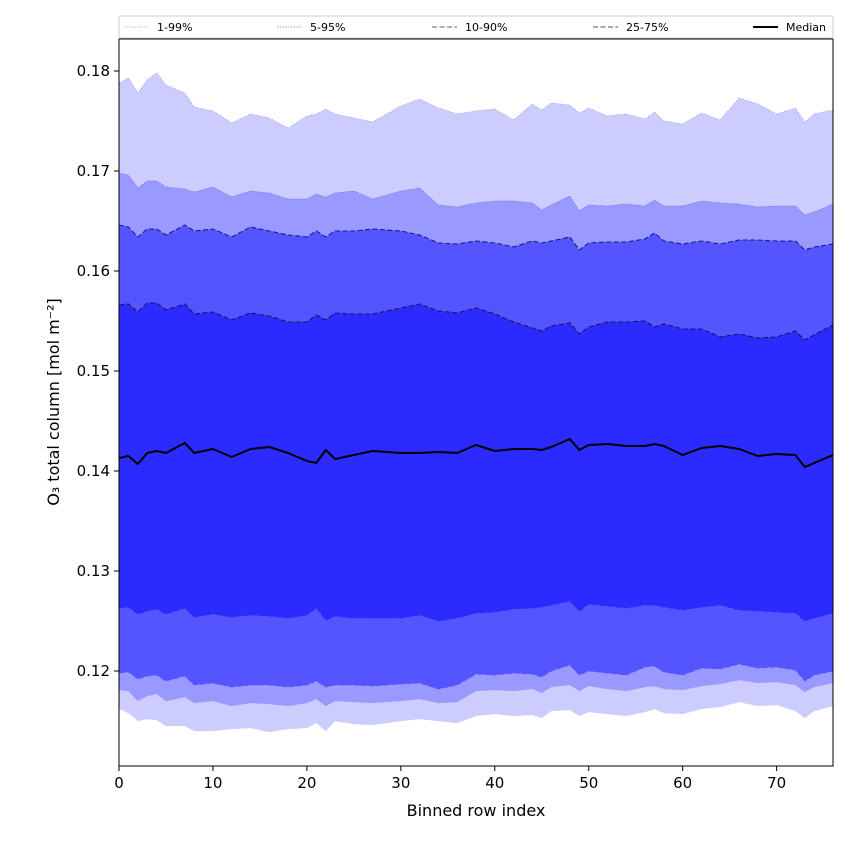 The width and height of the screenshot is (850, 850). I want to click on legend-entry: Median, so click(806, 27).